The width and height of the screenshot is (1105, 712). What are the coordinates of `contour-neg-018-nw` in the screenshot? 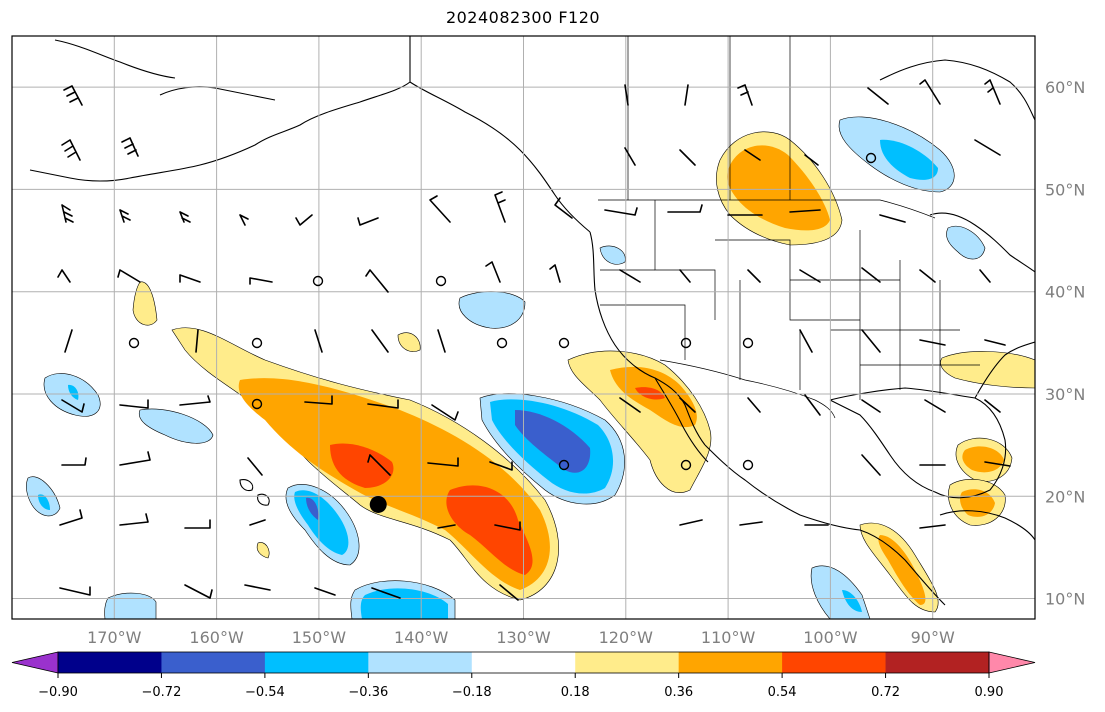 It's located at (612, 255).